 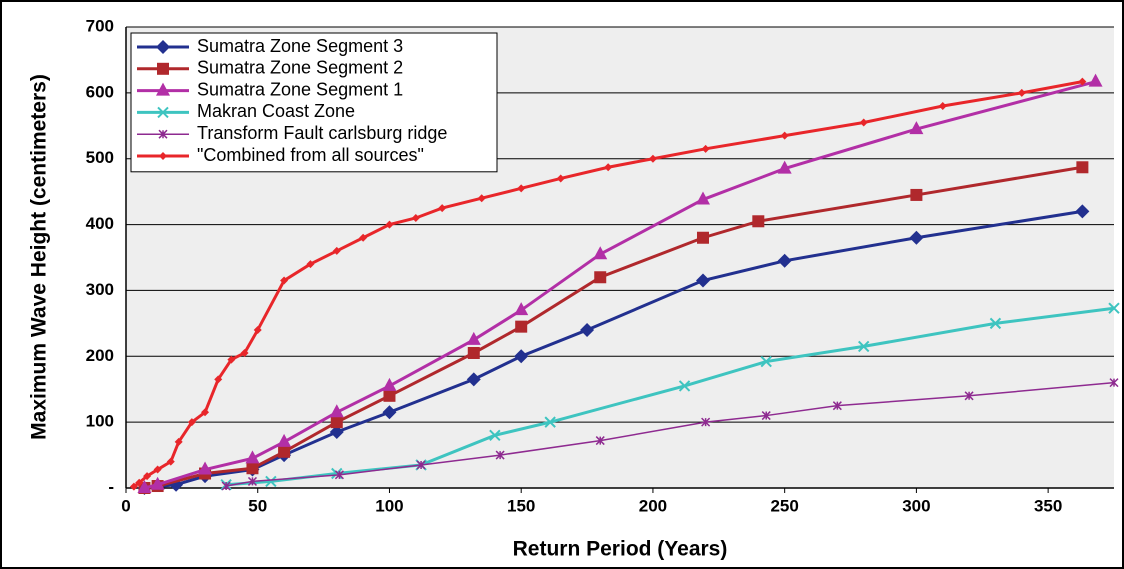 I want to click on legend-label: Sumatra Zone Segment 1, so click(x=300, y=89).